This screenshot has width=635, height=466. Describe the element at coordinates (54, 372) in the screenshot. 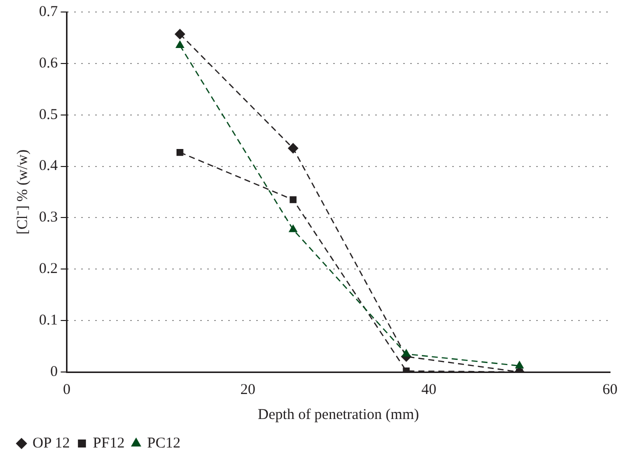

I see `y-tick-label: 0` at that location.